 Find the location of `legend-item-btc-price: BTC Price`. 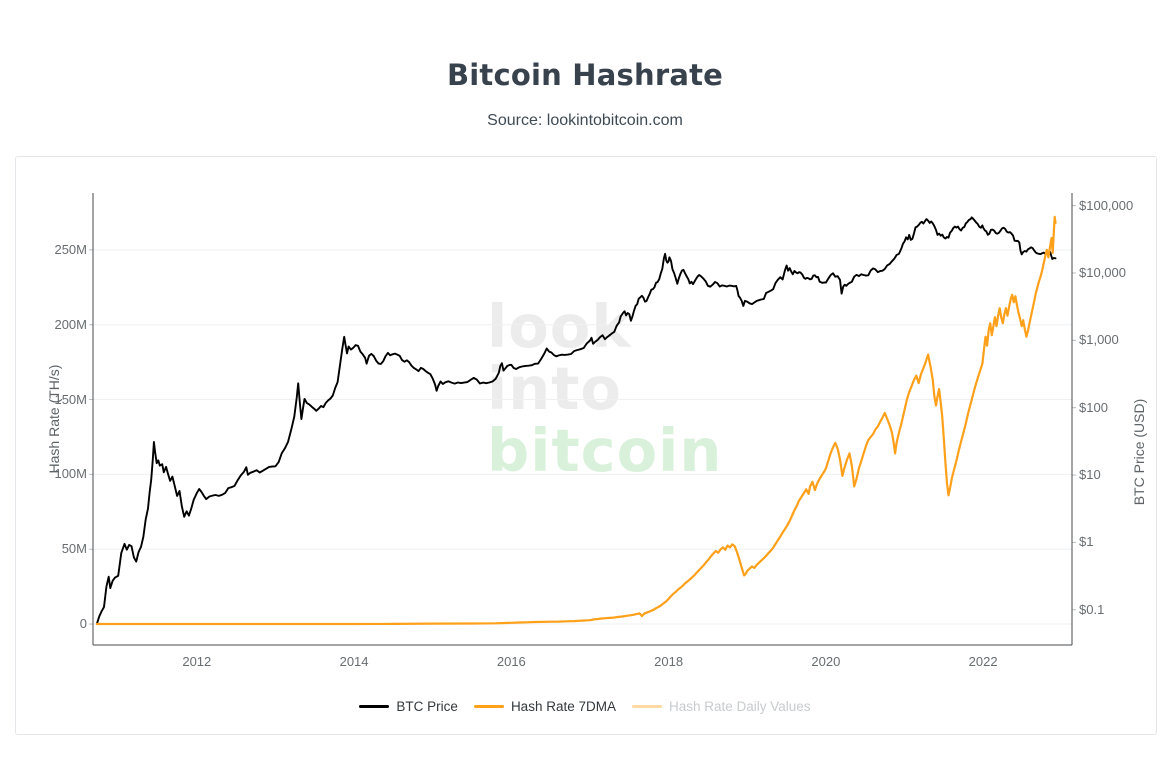

legend-item-btc-price: BTC Price is located at coordinates (408, 706).